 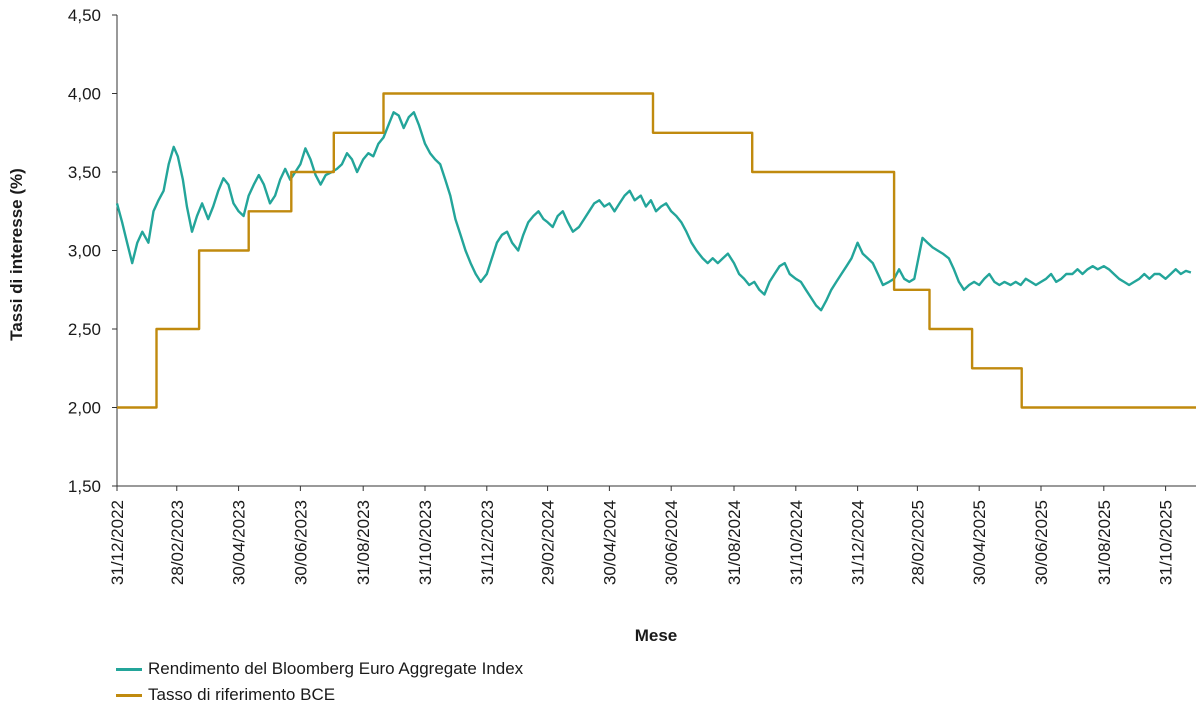 What do you see at coordinates (734, 542) in the screenshot?
I see `x-tick-label: 31/08/2024` at bounding box center [734, 542].